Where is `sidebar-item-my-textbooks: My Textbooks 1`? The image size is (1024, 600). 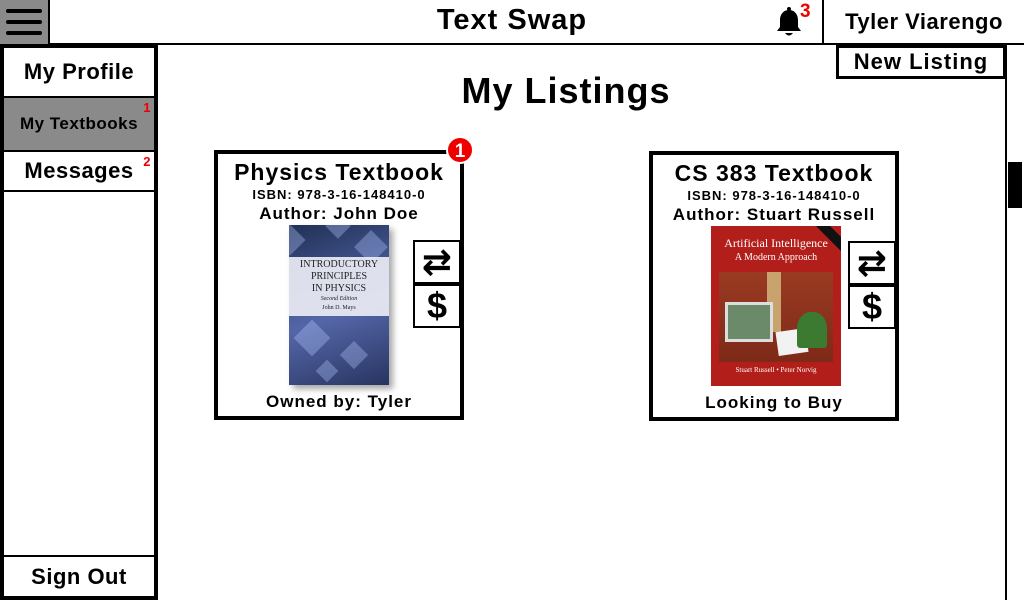
sidebar-item-my-textbooks: My Textbooks 1 is located at coordinates (79, 125).